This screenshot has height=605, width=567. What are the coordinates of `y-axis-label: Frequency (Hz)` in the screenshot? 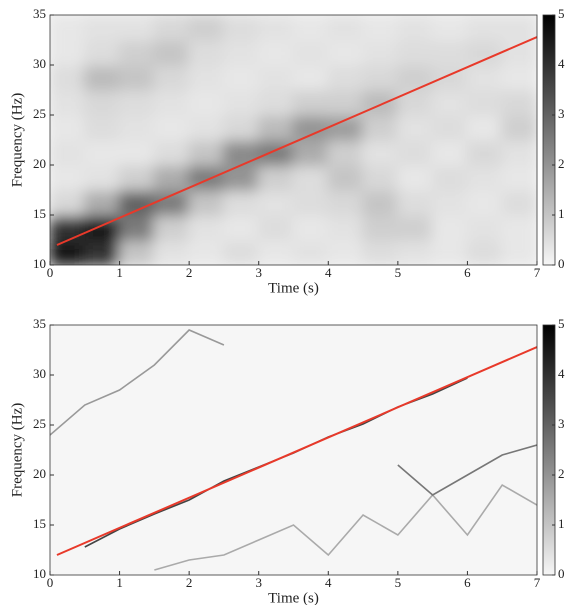 It's located at (17, 140).